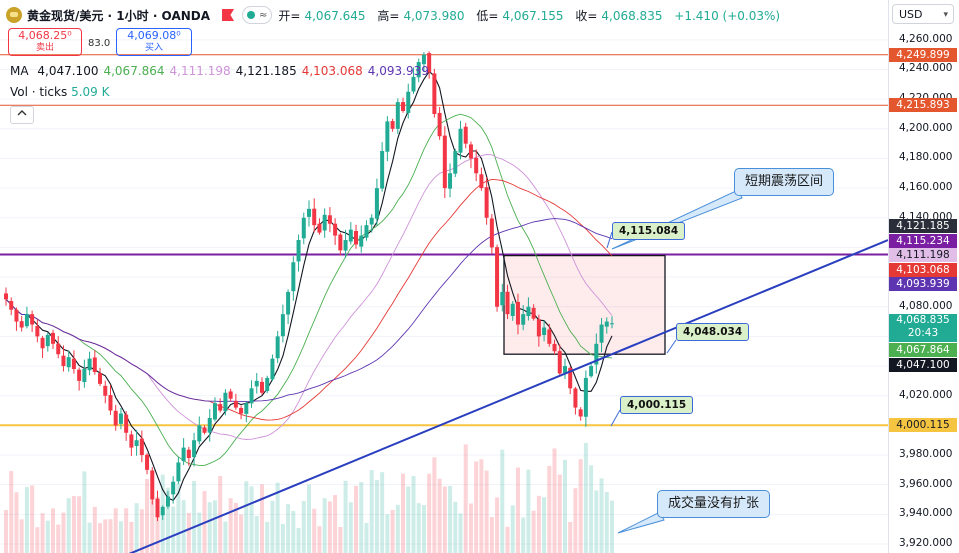  Describe the element at coordinates (533, 15) in the screenshot. I see `low-value: 4,067.155` at that location.